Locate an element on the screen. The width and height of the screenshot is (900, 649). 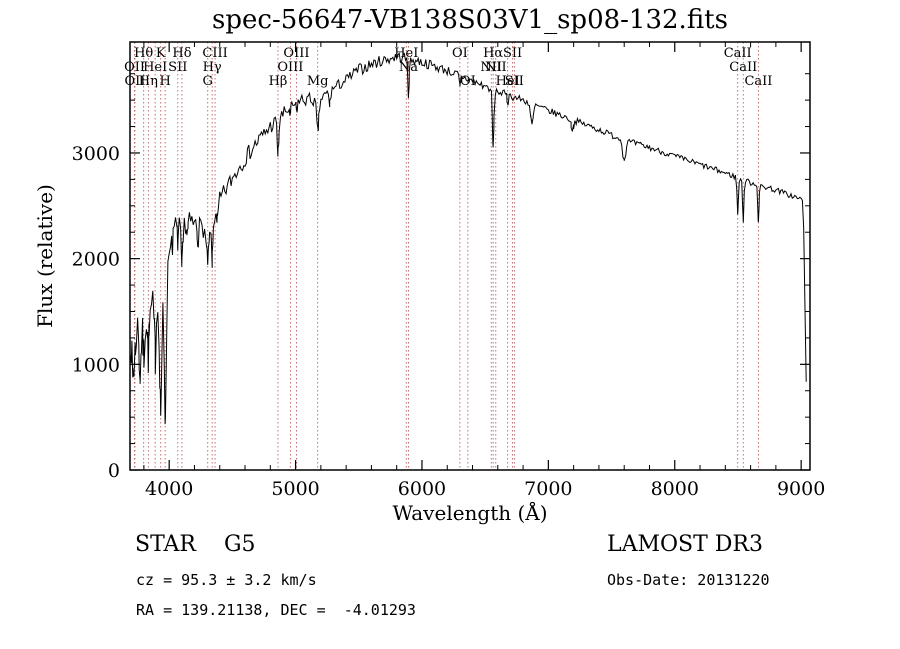
spectral-line-label: Hγ is located at coordinates (212, 67).